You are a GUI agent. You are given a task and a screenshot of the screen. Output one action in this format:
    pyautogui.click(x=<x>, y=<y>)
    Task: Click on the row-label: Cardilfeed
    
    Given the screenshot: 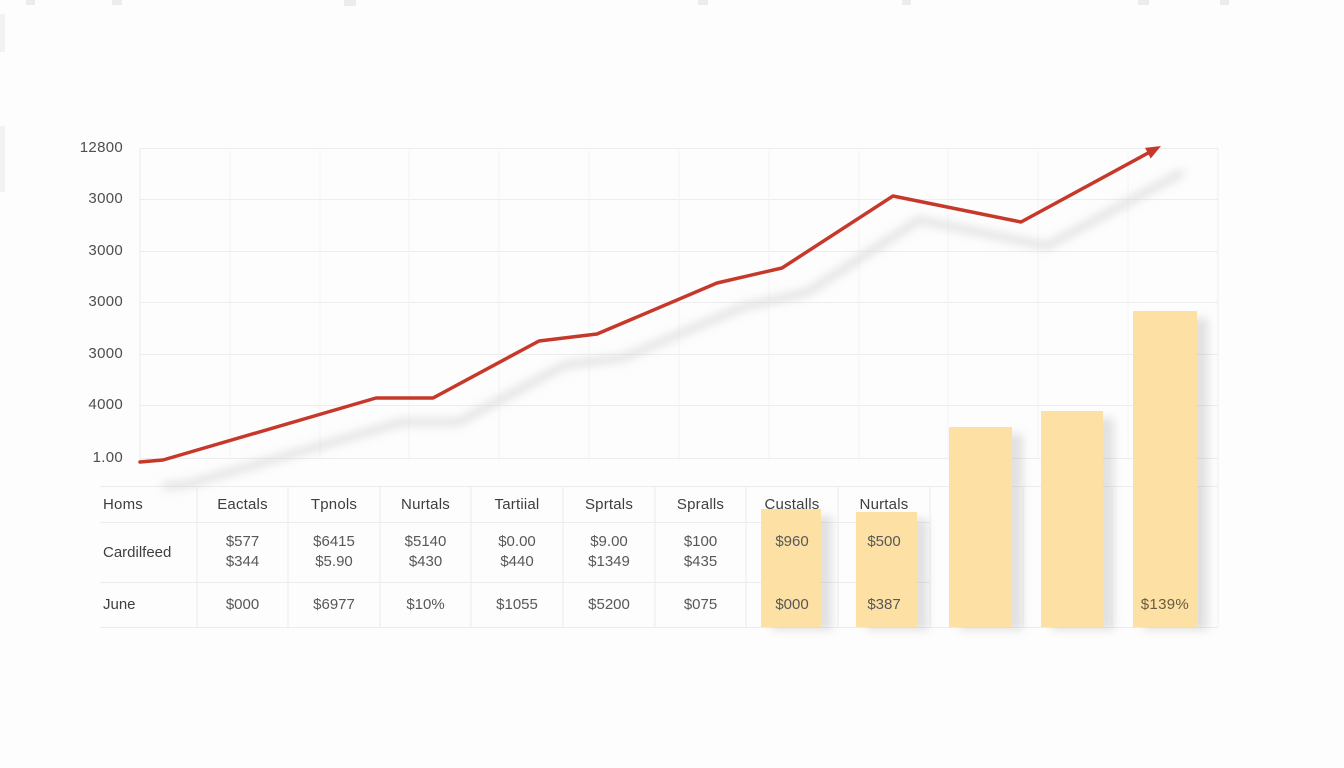 What is the action you would take?
    pyautogui.click(x=137, y=552)
    